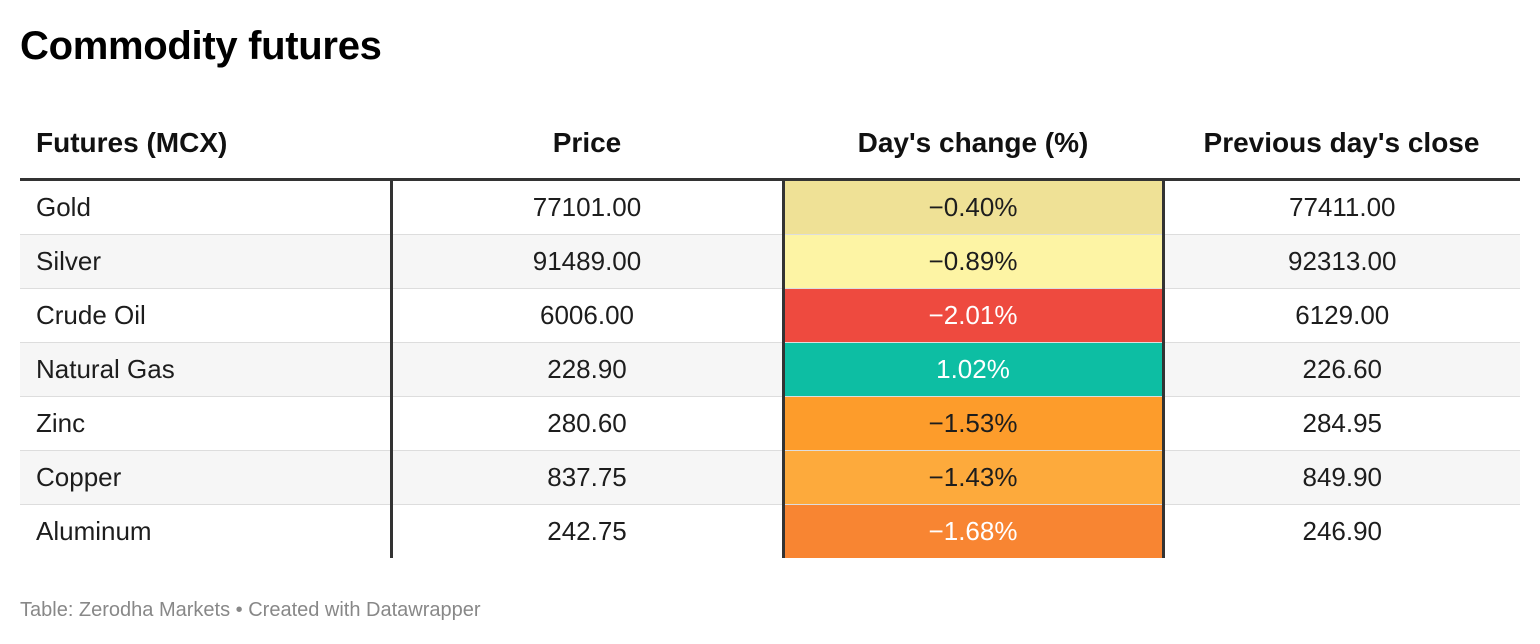 The image size is (1540, 644). Describe the element at coordinates (206, 315) in the screenshot. I see `cell-commodity-name: Crude Oil` at that location.